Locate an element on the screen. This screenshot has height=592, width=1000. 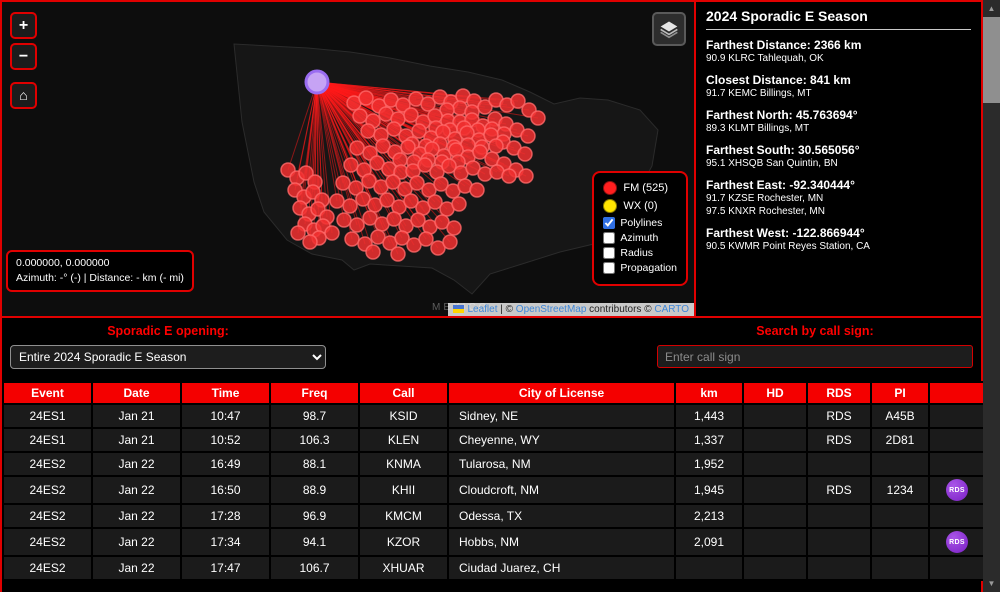
openstreetmap-link: OpenStreetMap is located at coordinates (551, 309).